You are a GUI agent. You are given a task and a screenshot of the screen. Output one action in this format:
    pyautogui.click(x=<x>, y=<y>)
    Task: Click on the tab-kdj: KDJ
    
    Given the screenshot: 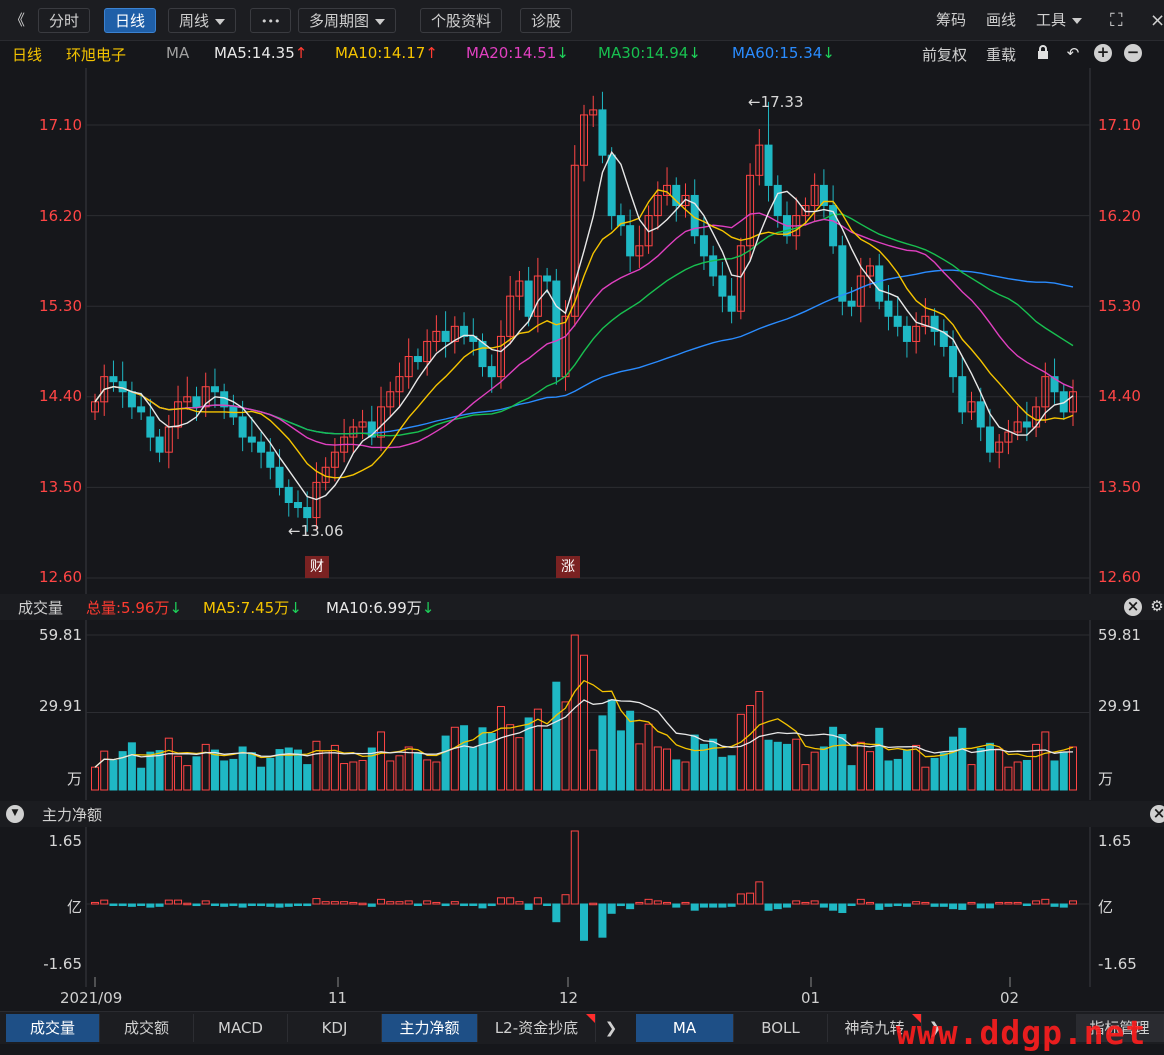 What is the action you would take?
    pyautogui.click(x=335, y=1028)
    